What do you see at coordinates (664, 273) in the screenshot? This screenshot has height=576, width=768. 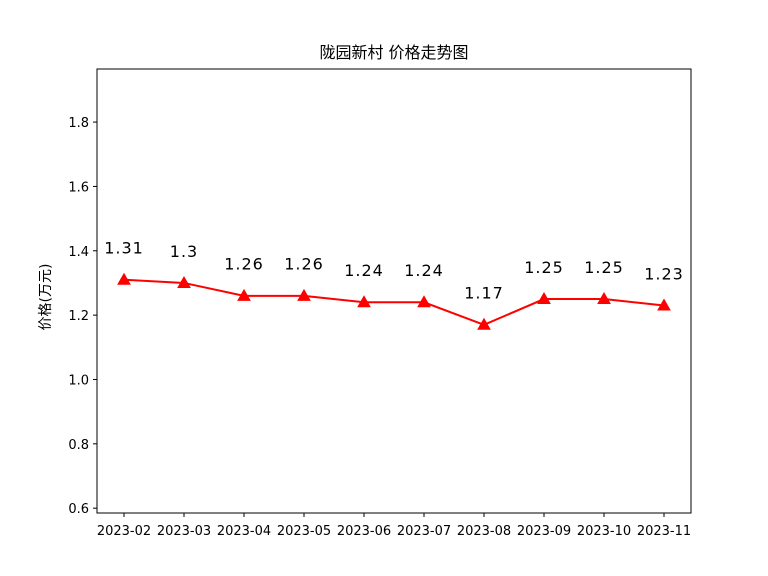 I see `data-label: 1.23` at bounding box center [664, 273].